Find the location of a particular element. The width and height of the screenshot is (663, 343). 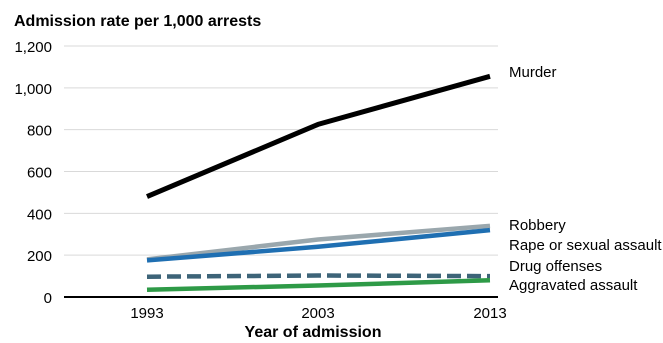

x-tick-labels: 1993 2003 2013 is located at coordinates (318, 313).